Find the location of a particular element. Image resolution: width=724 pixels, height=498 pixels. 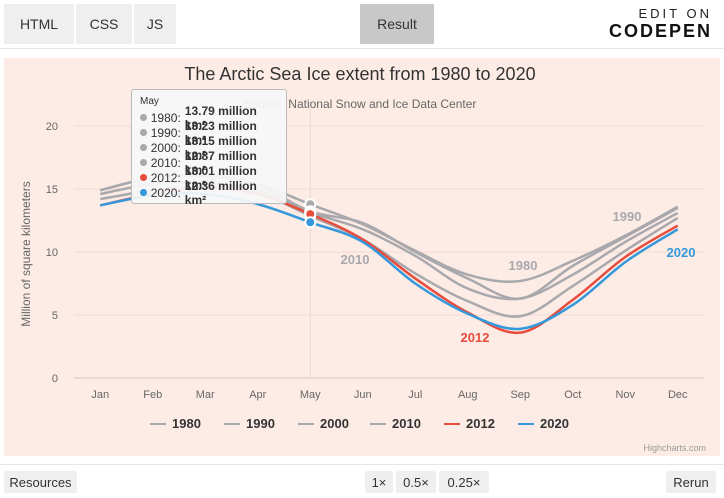

point-marker-may-2020 is located at coordinates (310, 222).